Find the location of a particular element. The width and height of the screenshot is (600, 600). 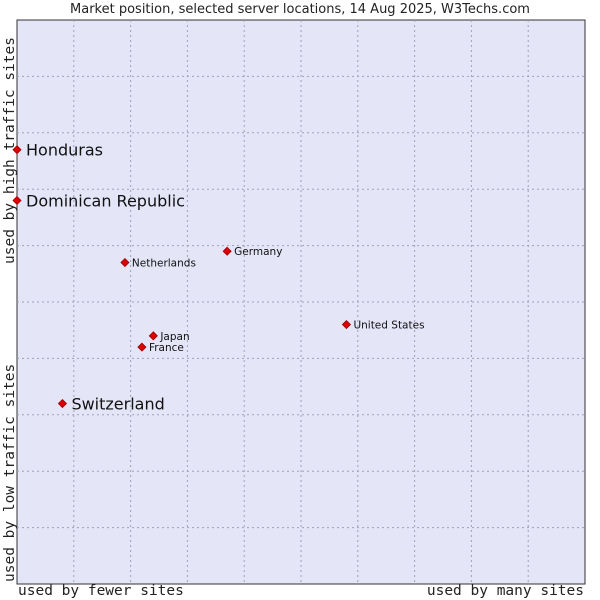

point-label: Honduras is located at coordinates (64, 150).